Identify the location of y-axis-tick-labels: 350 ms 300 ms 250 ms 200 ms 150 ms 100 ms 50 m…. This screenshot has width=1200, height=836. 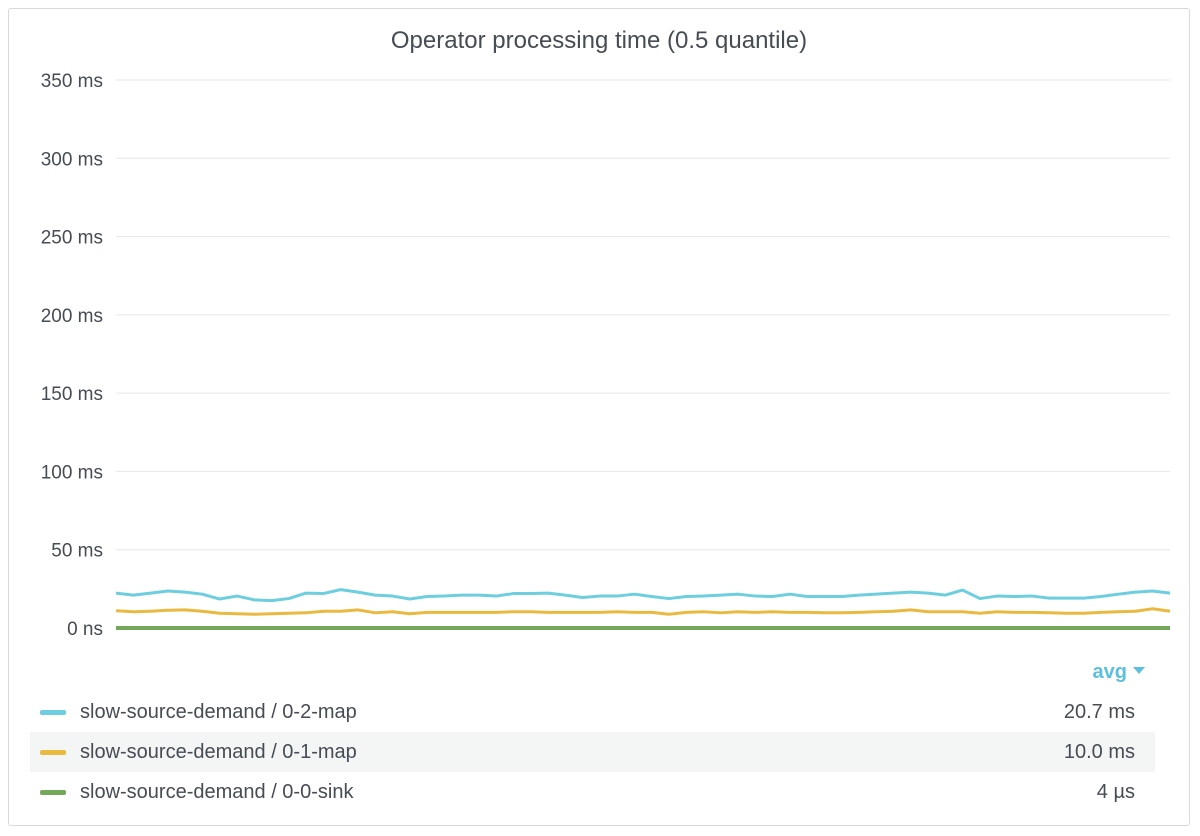
(72, 355).